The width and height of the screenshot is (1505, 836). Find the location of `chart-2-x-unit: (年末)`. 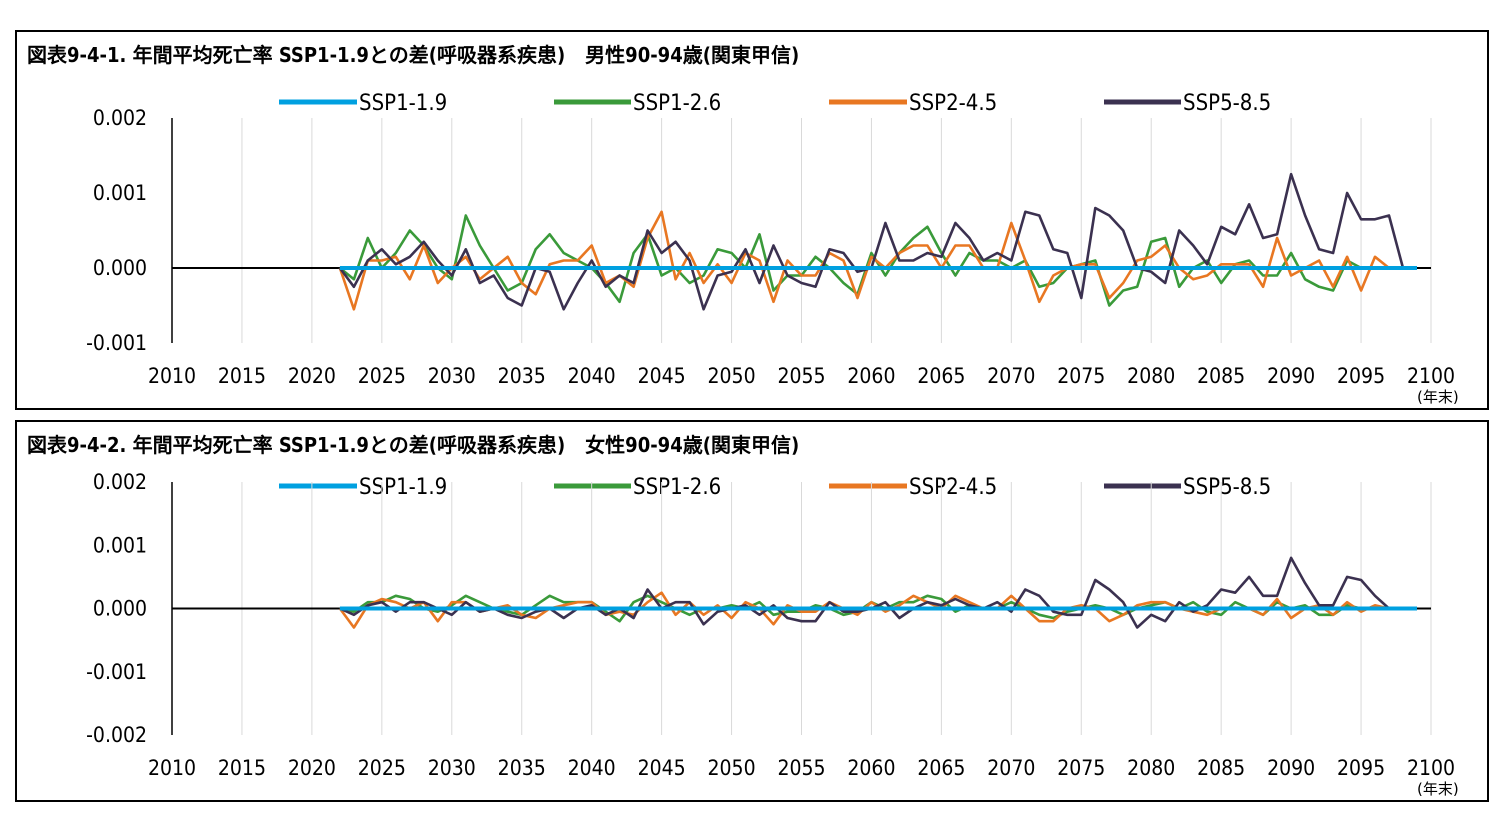

chart-2-x-unit: (年末) is located at coordinates (1438, 789).